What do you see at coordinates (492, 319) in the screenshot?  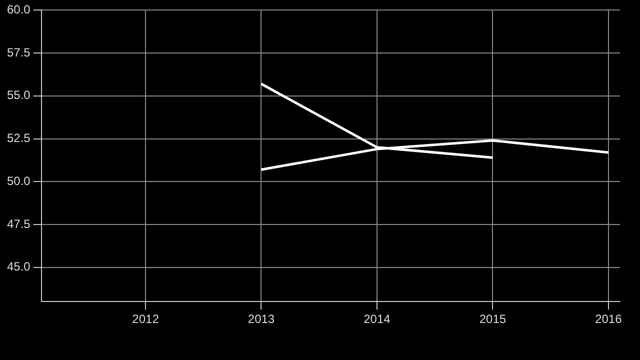 I see `x-tick-label: 2015` at bounding box center [492, 319].